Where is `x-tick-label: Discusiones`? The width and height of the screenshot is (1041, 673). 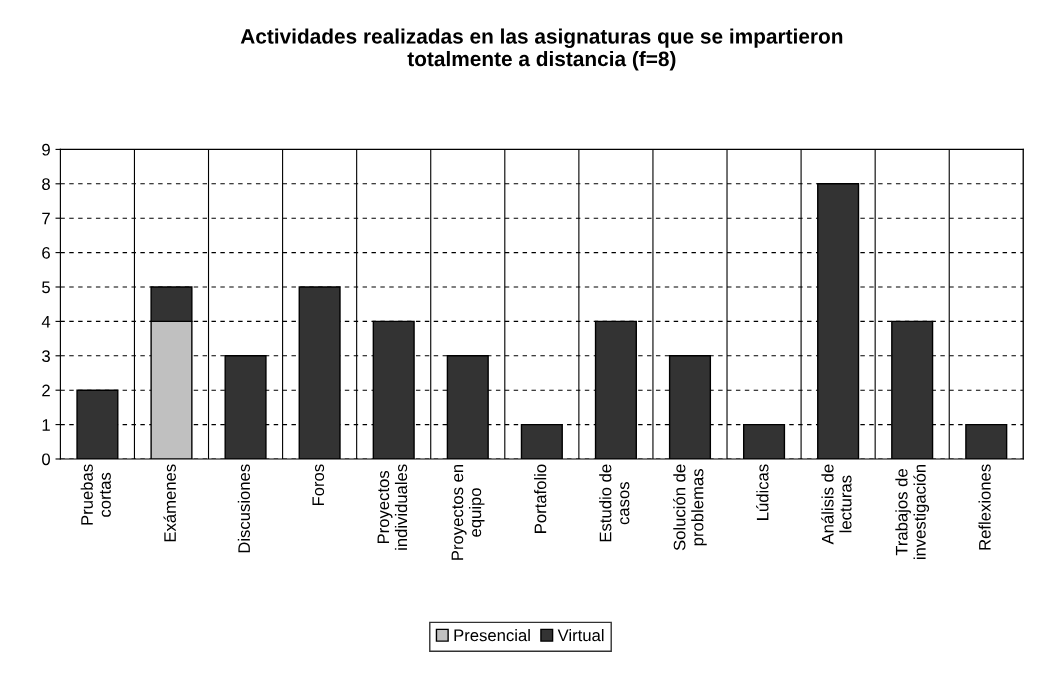
x-tick-label: Discusiones is located at coordinates (244, 508).